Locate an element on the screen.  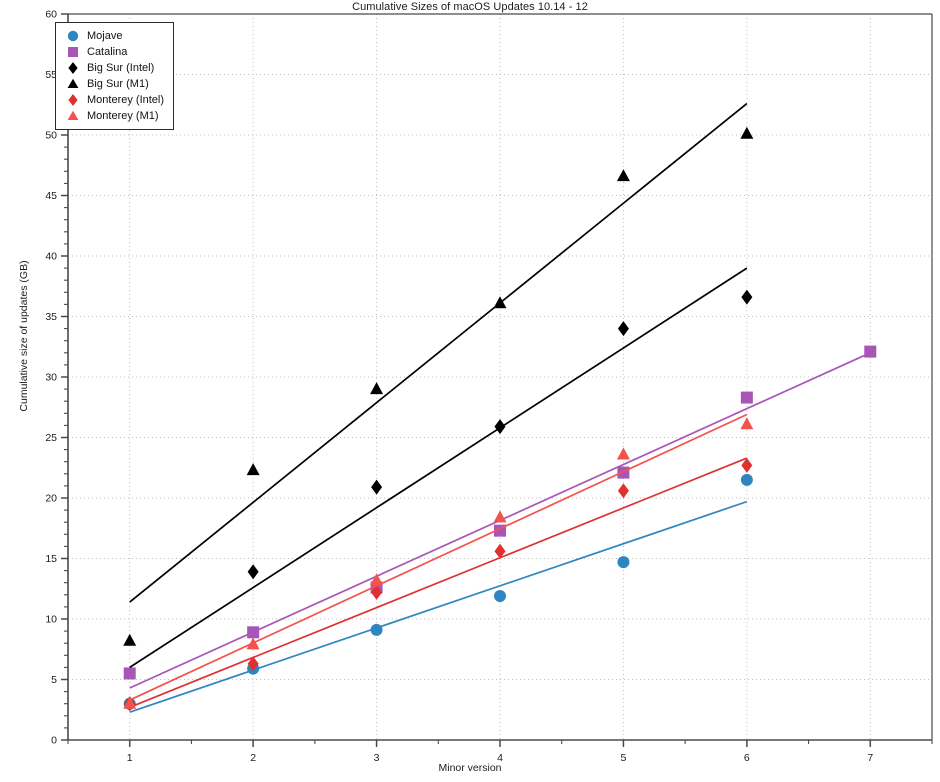
y-tick-label: 5 is located at coordinates (54, 680).